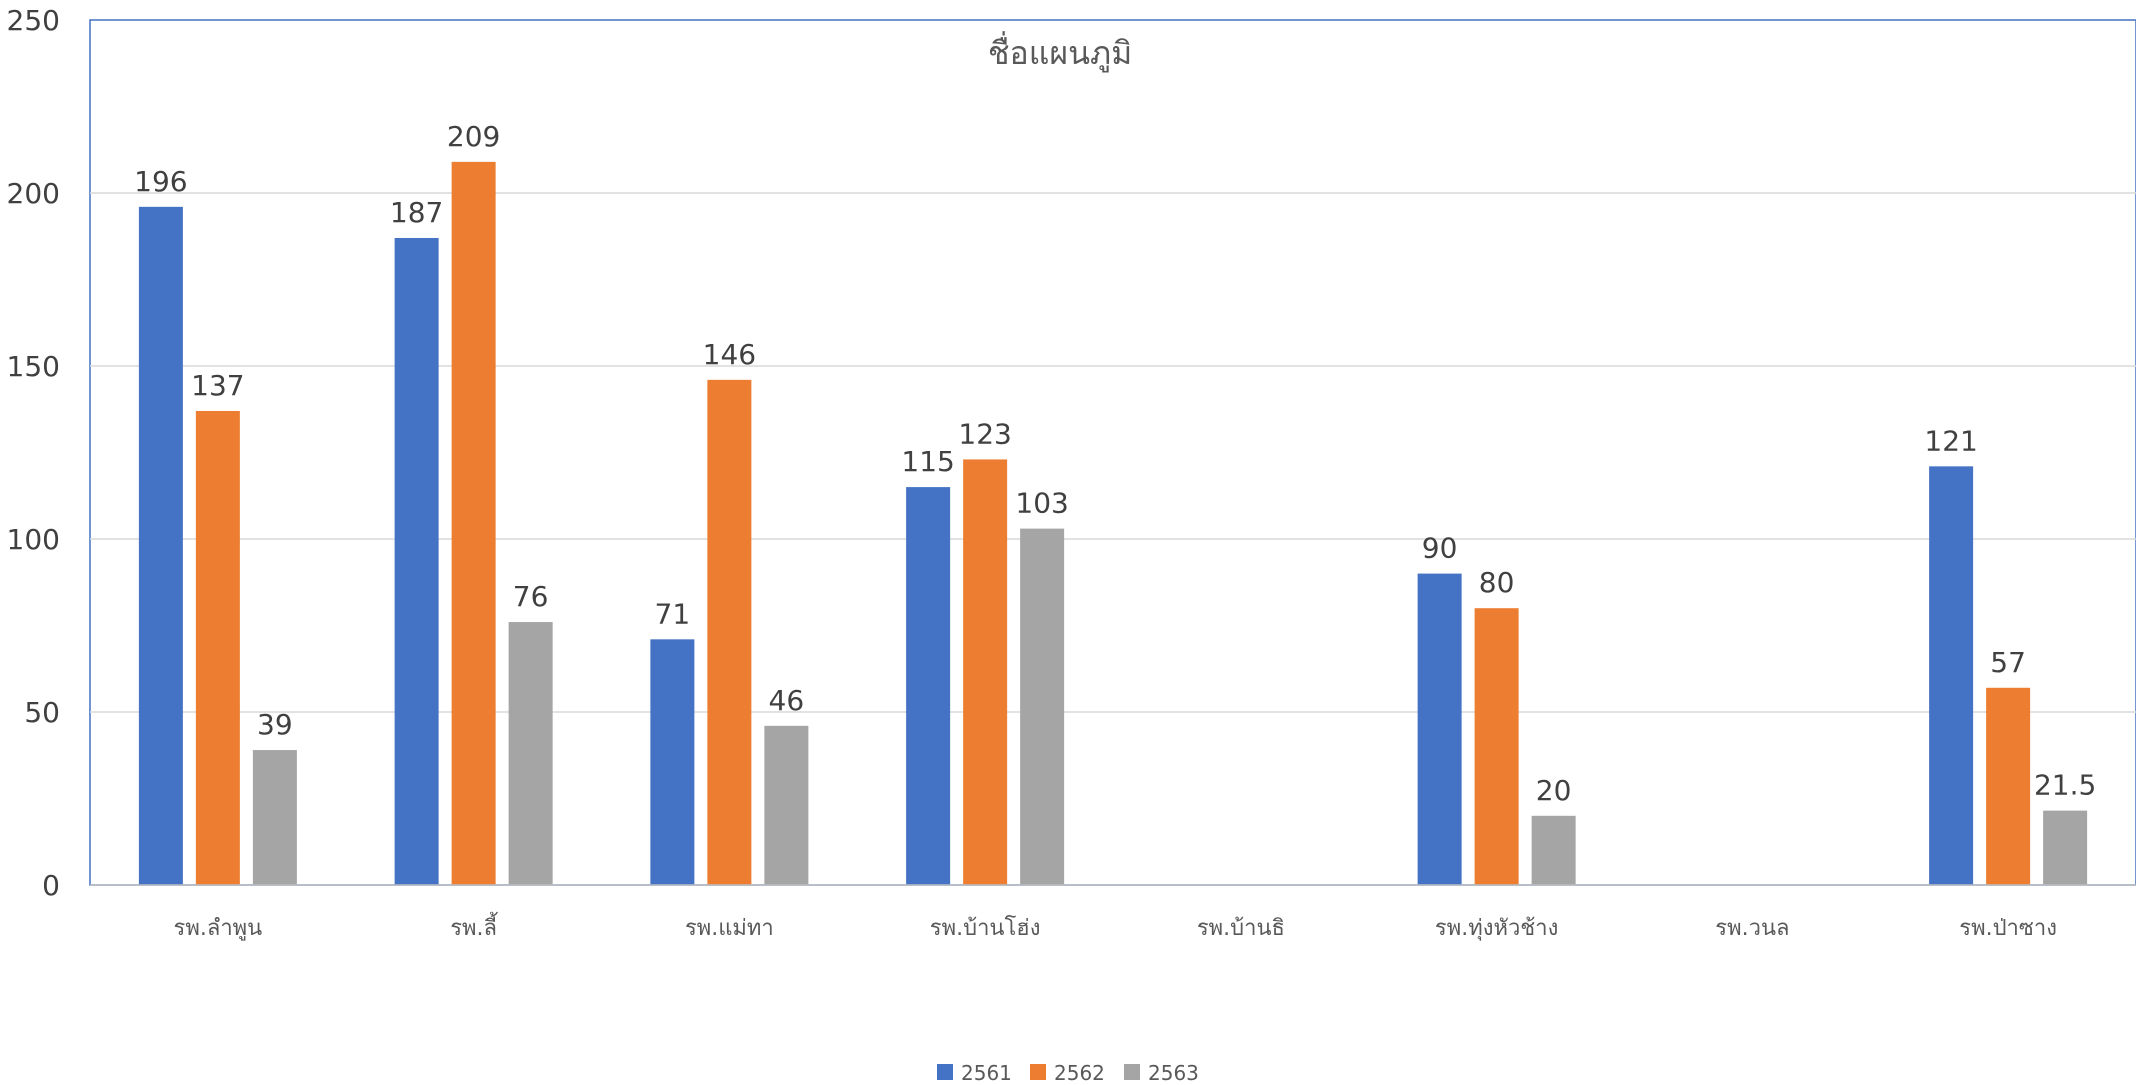 The height and width of the screenshot is (1085, 2136). What do you see at coordinates (33, 539) in the screenshot?
I see `y-tick-label: 100` at bounding box center [33, 539].